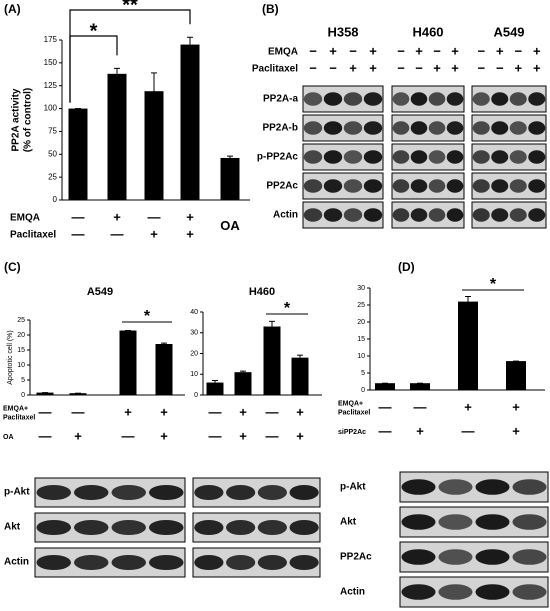 This screenshot has width=550, height=611. Describe the element at coordinates (12, 9) in the screenshot. I see `panel-label: (A)` at that location.